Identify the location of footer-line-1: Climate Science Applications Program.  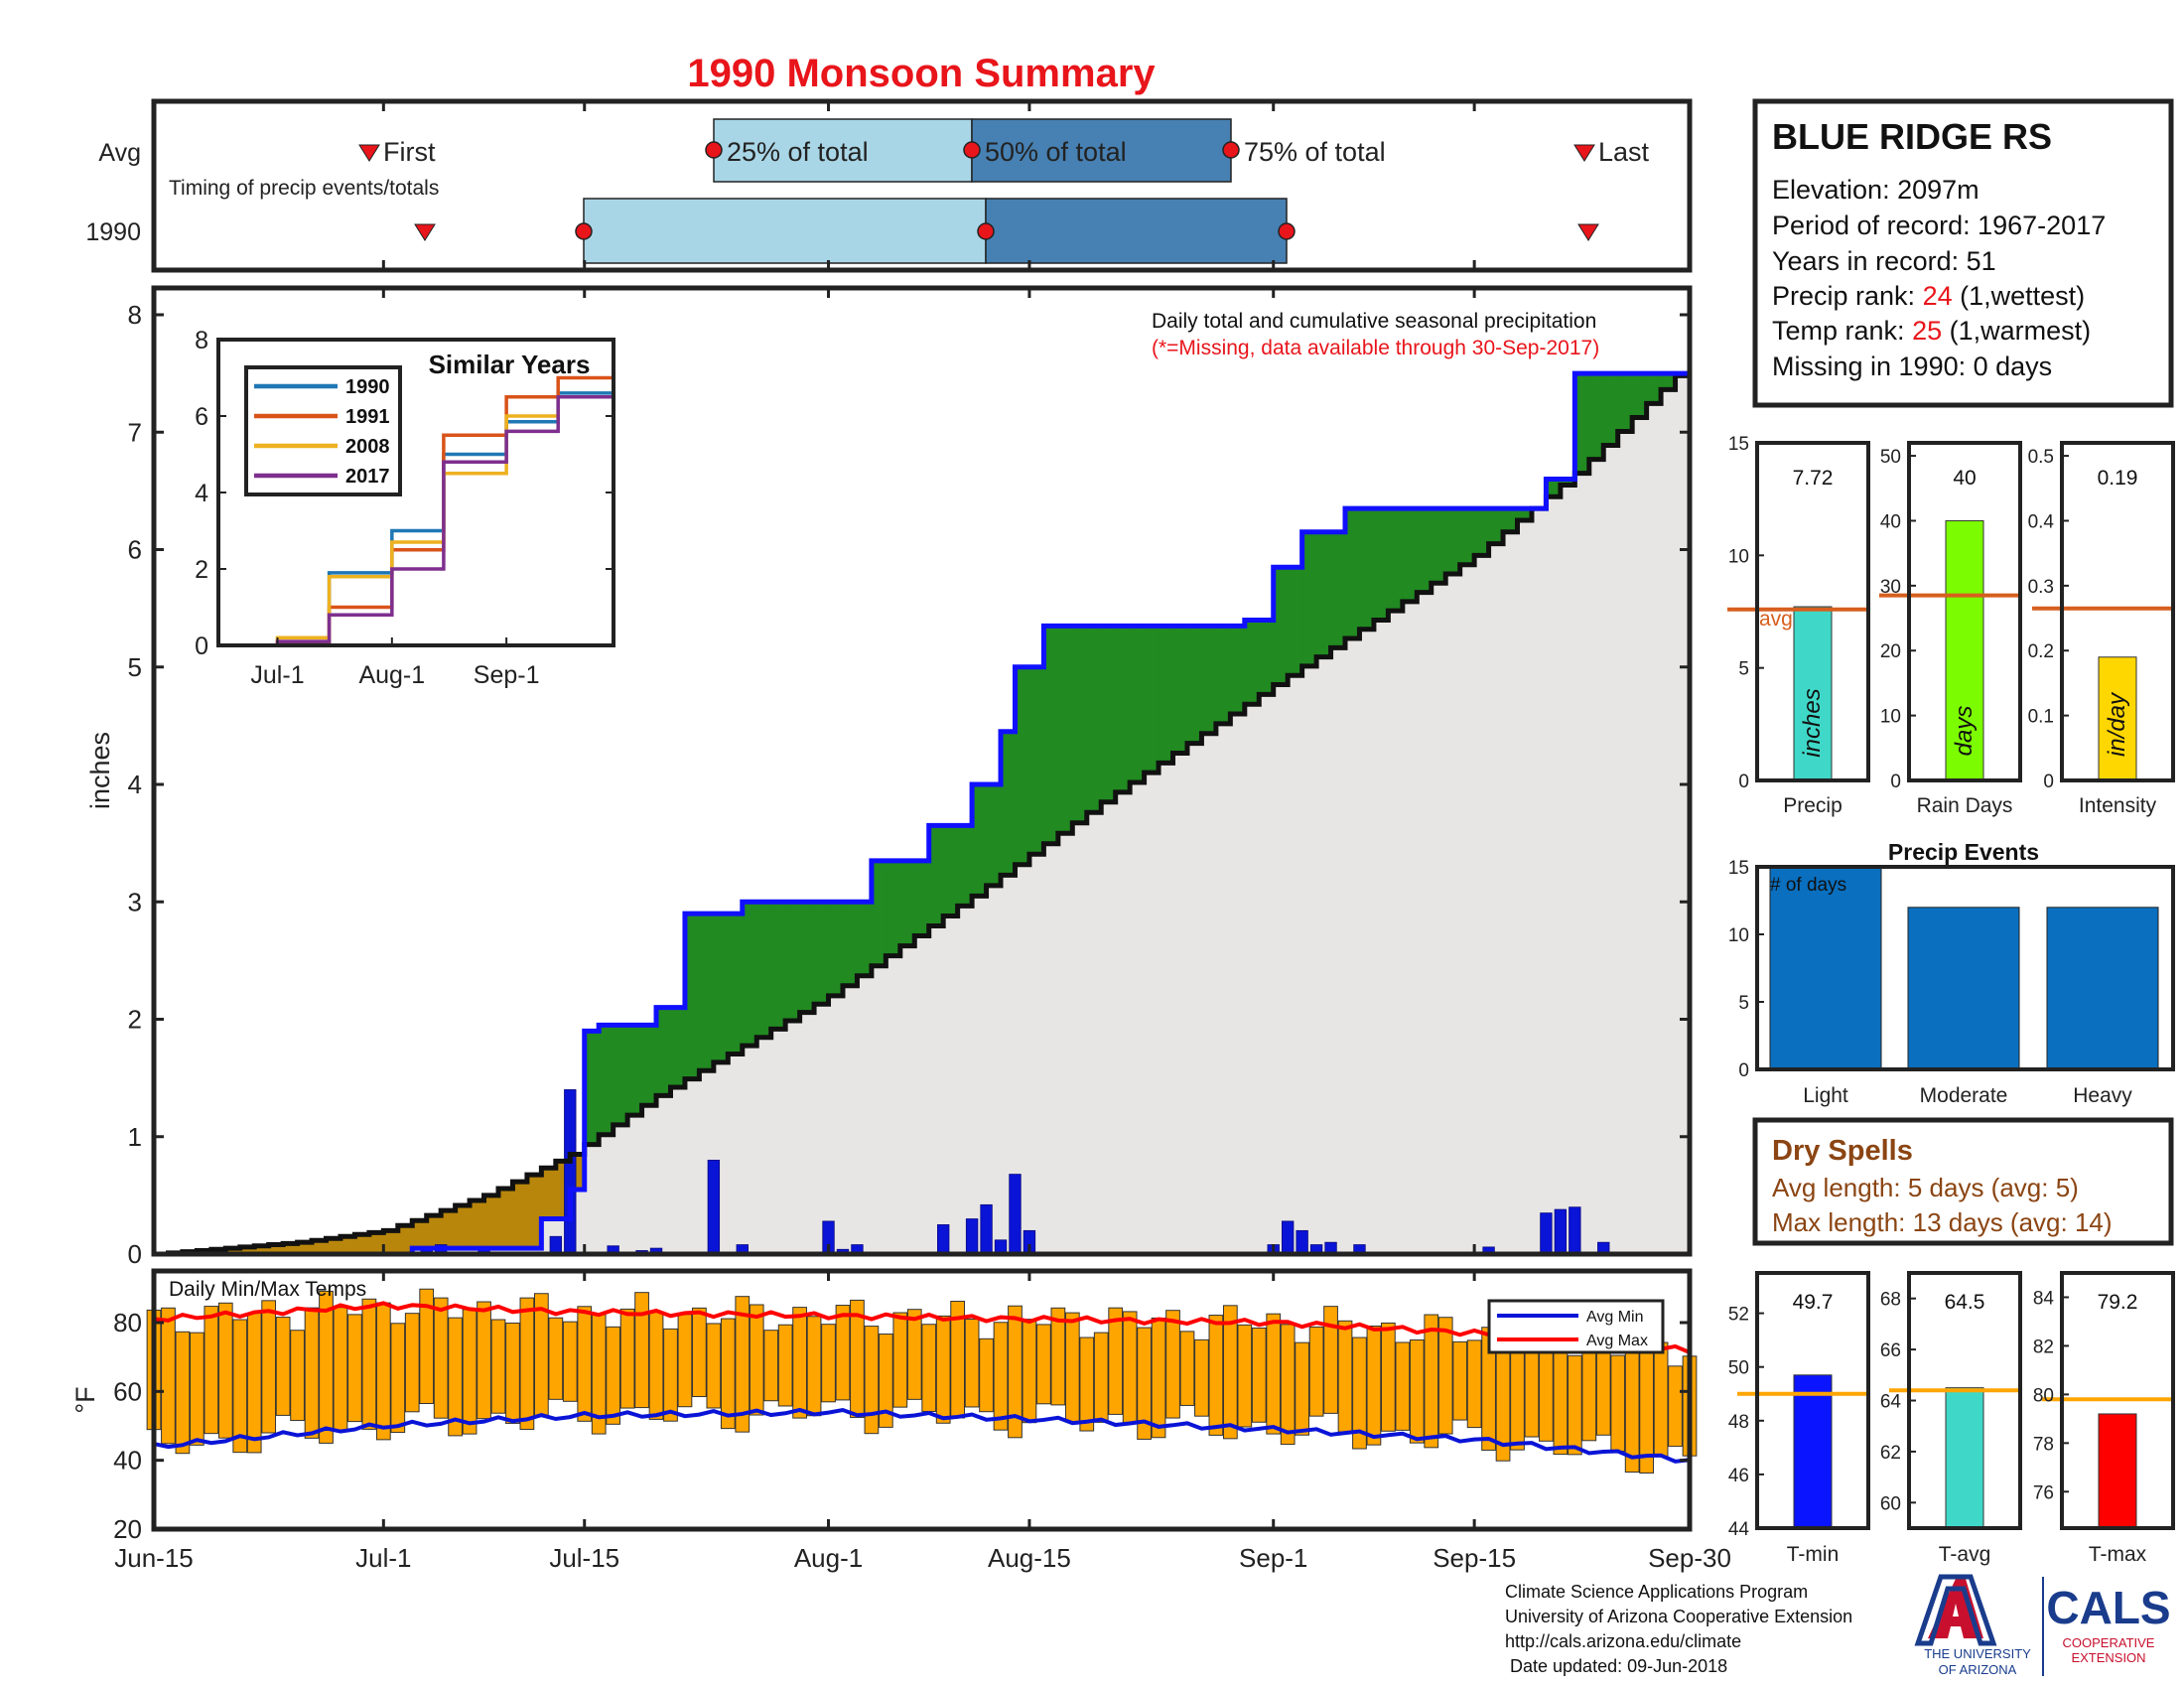
(1656, 1592).